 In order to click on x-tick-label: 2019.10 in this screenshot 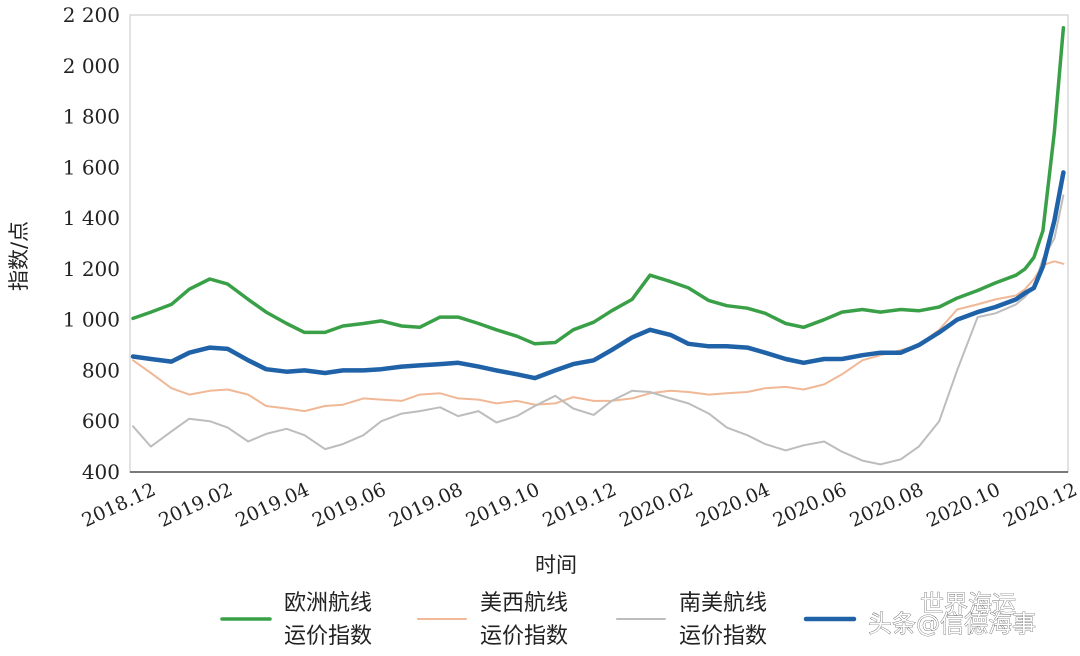, I will do `click(503, 505)`.